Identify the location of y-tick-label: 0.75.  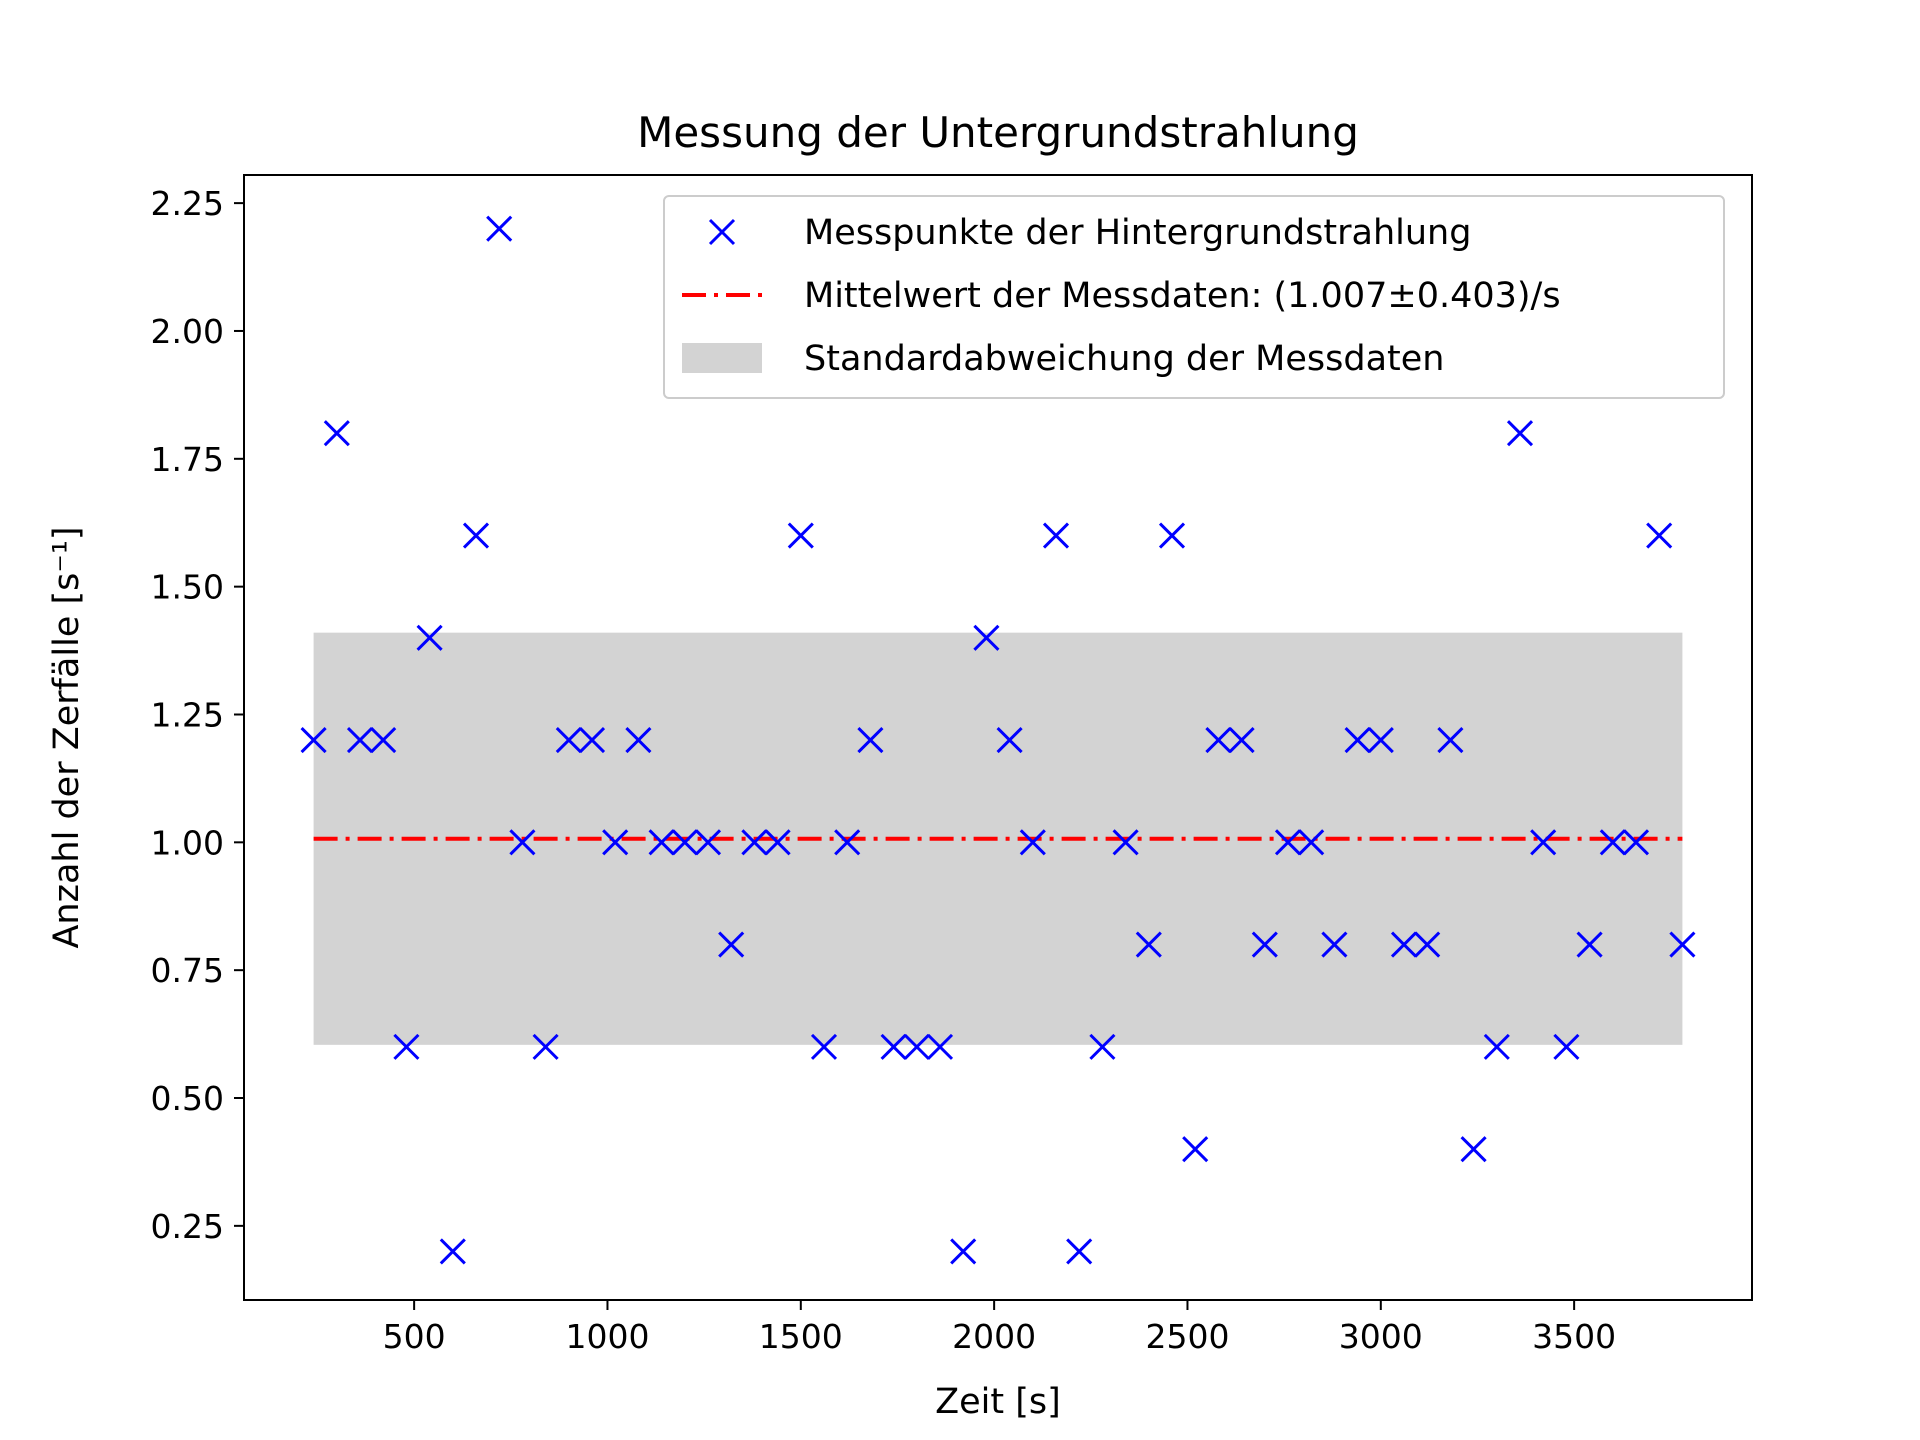
(187, 970).